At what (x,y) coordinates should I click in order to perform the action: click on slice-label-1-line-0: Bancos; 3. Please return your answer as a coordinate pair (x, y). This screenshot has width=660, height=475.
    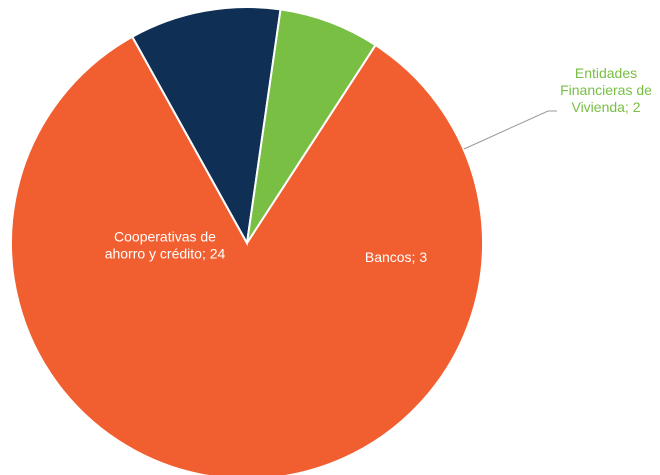
    Looking at the image, I should click on (396, 257).